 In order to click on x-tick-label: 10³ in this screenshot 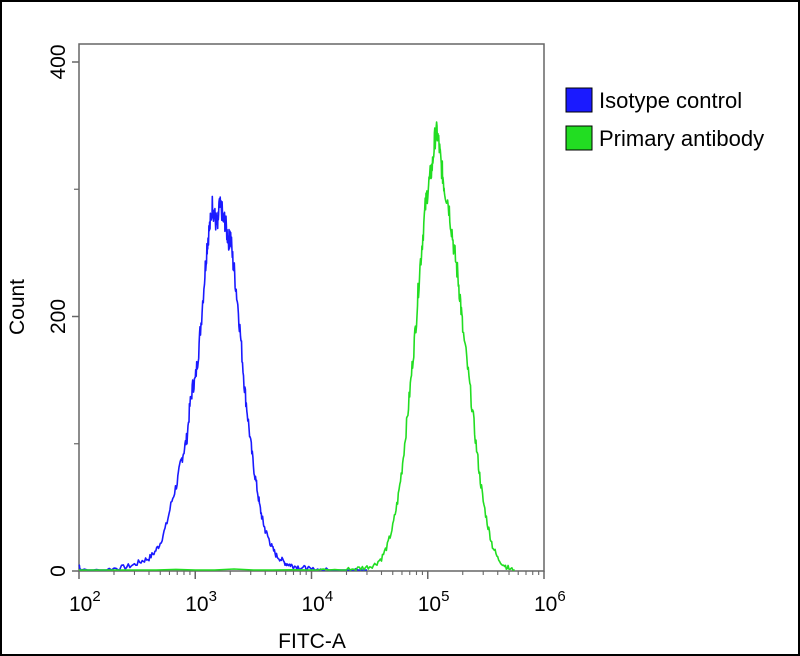, I will do `click(201, 602)`.